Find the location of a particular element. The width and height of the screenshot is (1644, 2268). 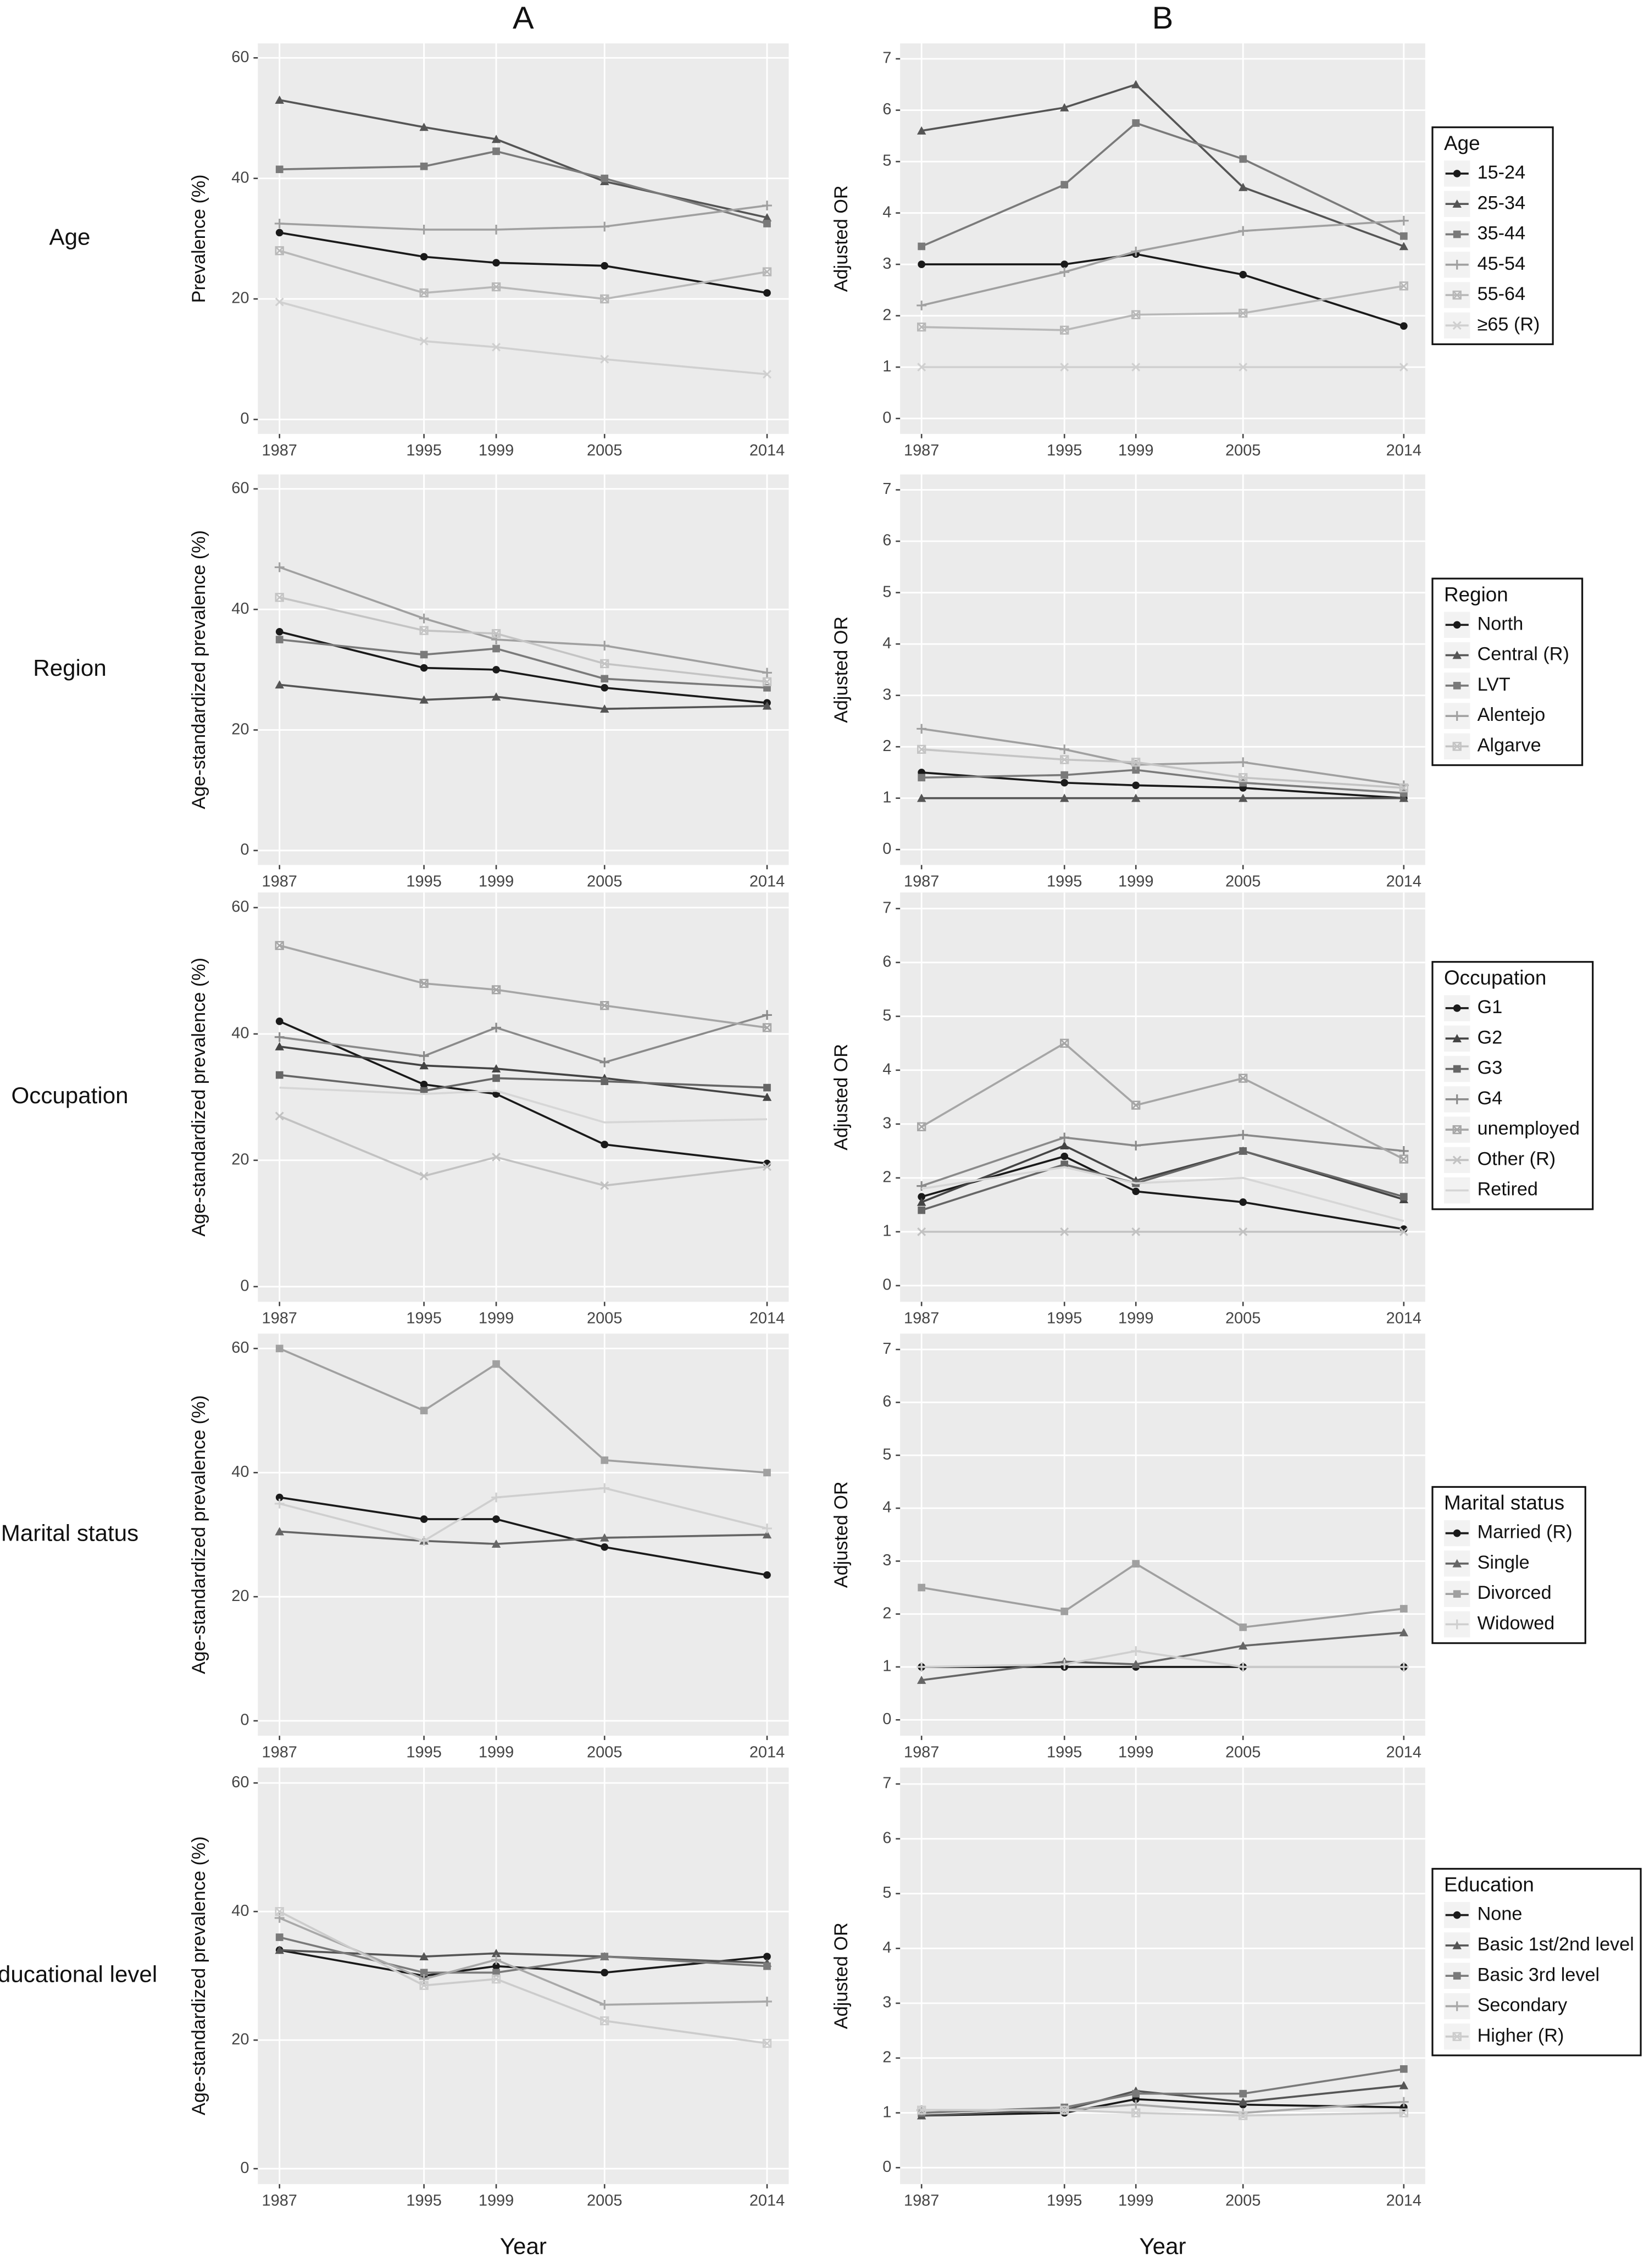

legend-entry: G4 is located at coordinates (1490, 1098).